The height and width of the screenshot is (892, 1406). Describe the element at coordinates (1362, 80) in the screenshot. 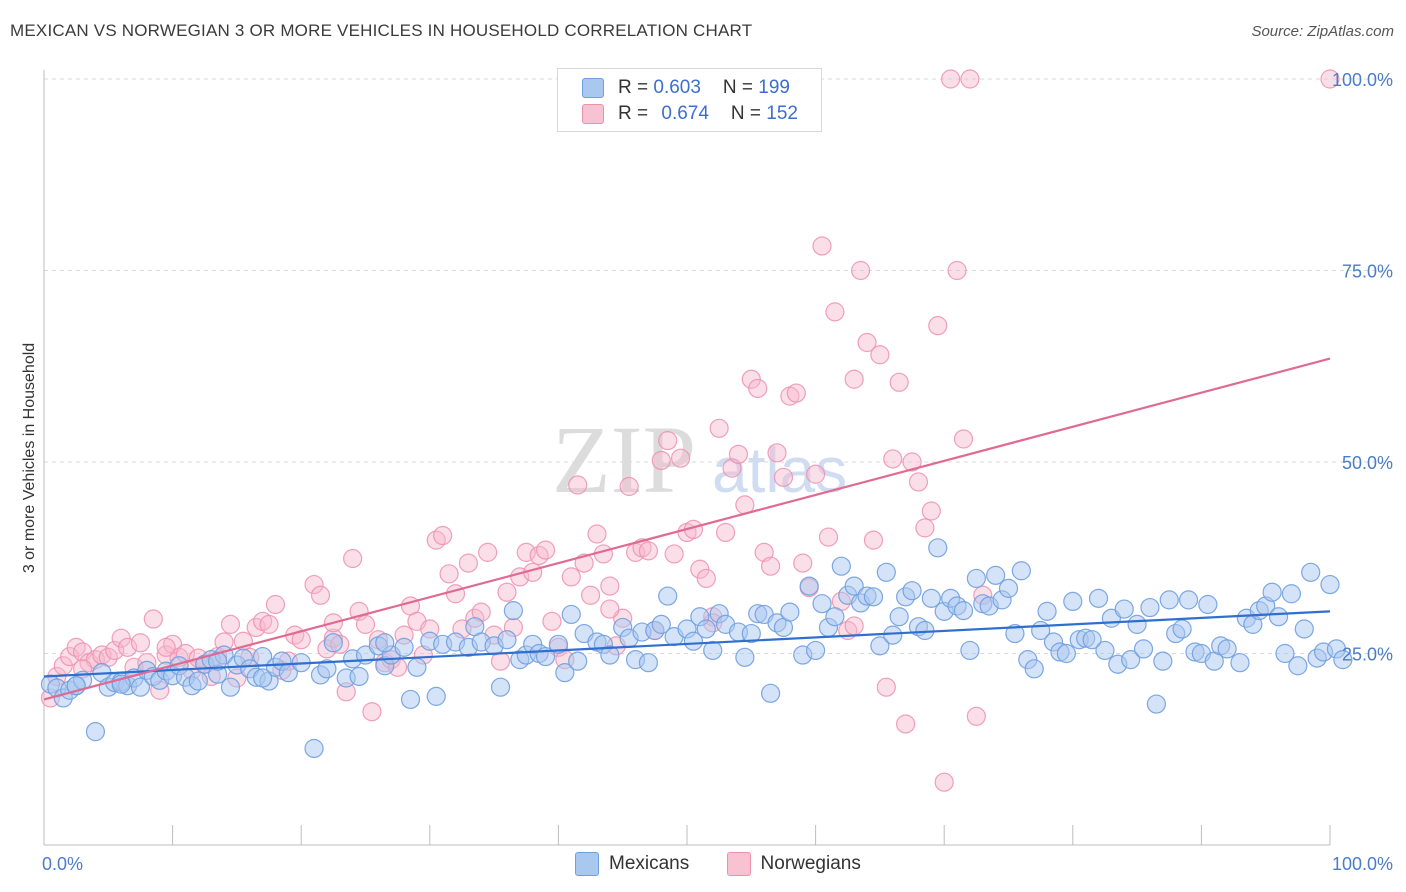

I see `y-tick-label: 100.0%` at that location.